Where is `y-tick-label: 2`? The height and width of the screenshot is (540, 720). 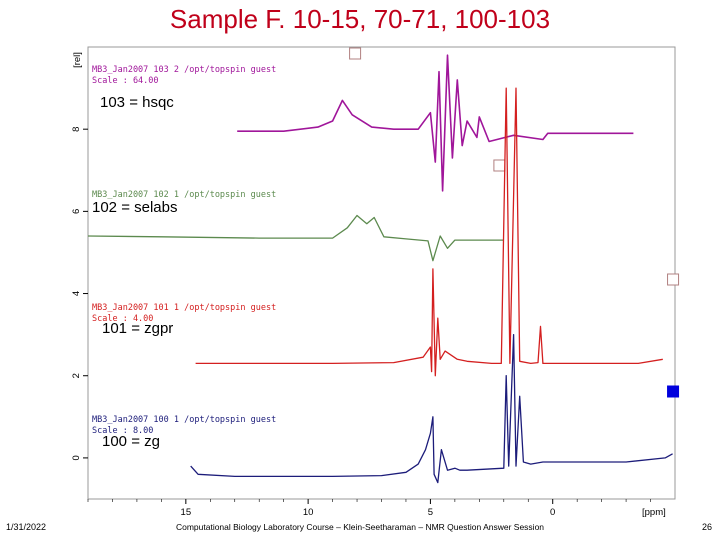 y-tick-label: 2 is located at coordinates (76, 375).